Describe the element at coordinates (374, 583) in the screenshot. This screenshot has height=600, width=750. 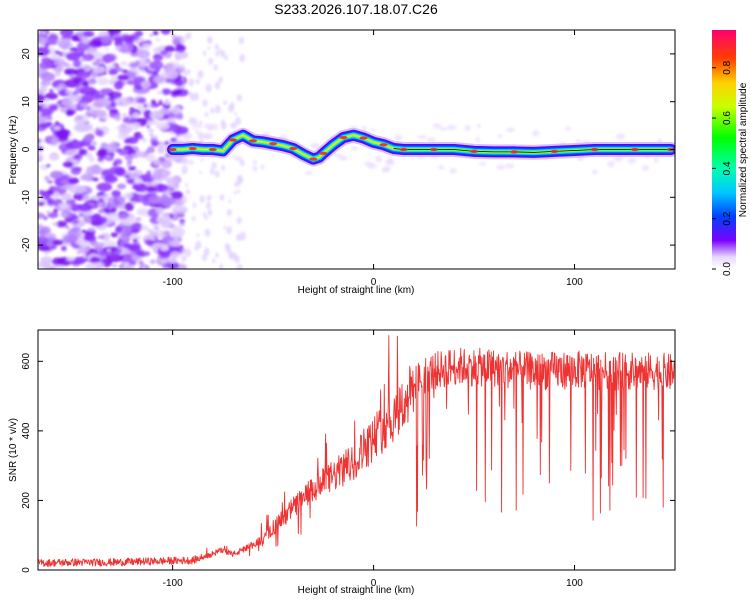
I see `snr-x-tick-label: 0` at that location.